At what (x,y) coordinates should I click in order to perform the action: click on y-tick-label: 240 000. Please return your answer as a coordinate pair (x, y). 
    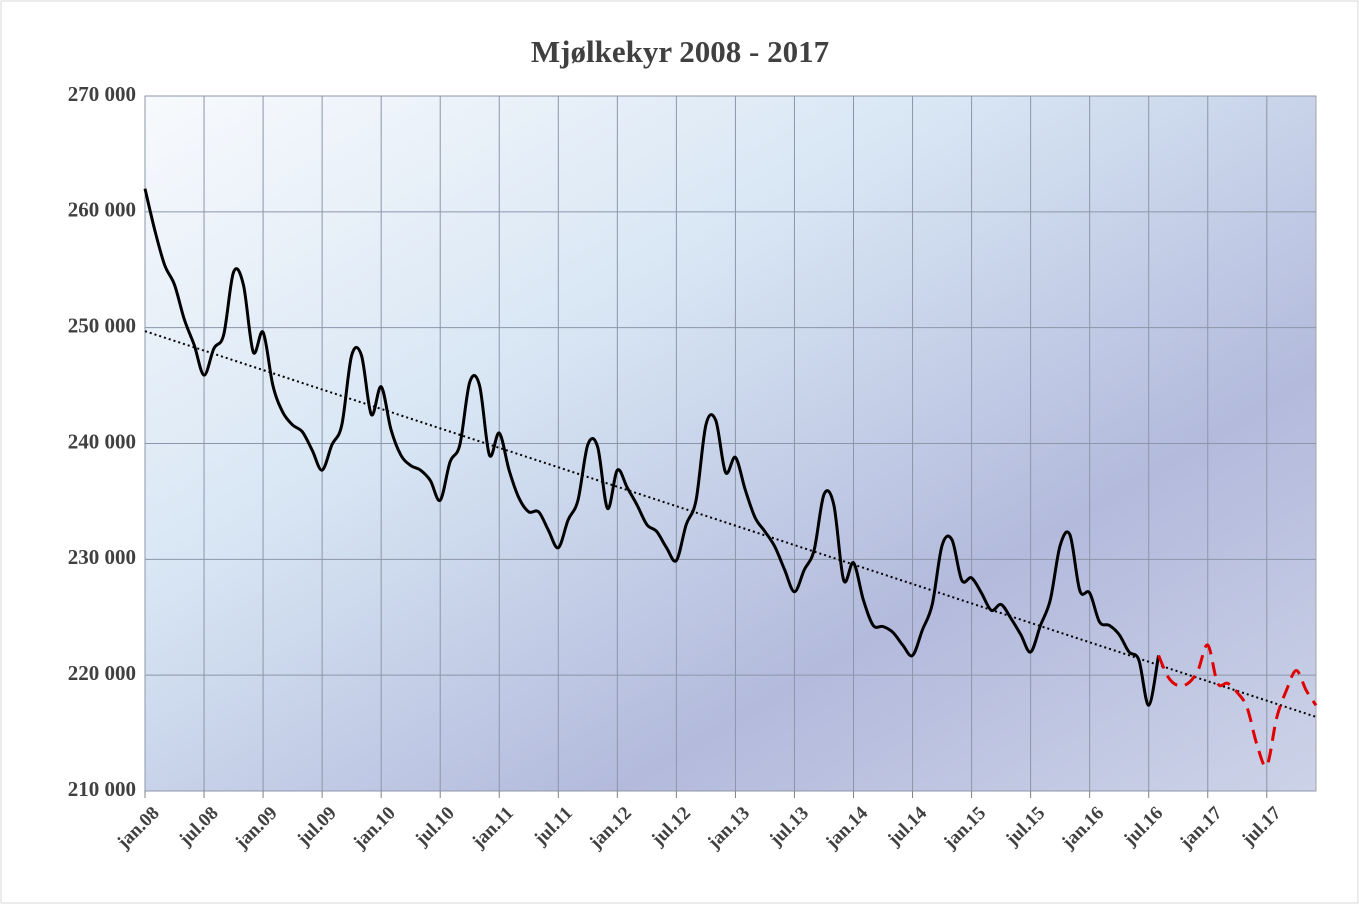
    Looking at the image, I should click on (102, 441).